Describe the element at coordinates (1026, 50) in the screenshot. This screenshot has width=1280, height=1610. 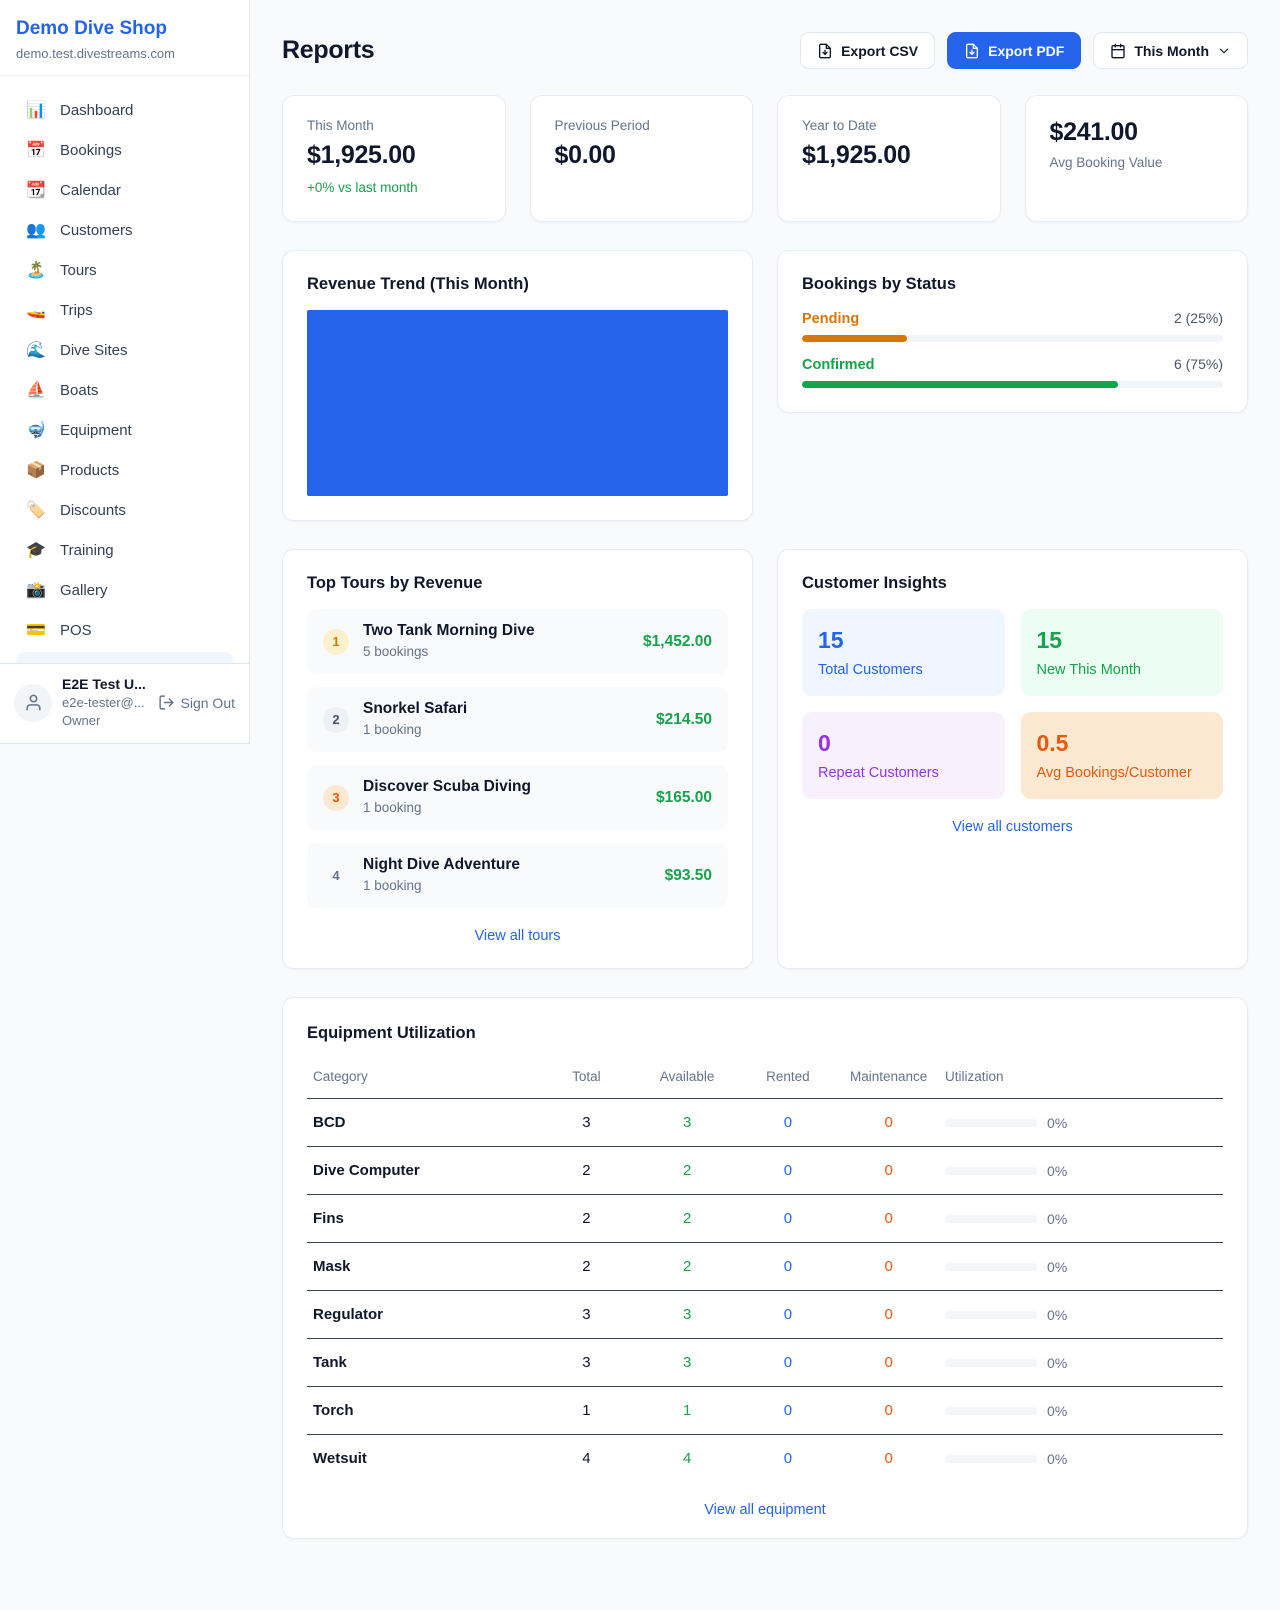
I see `export-pdf-label: Export PDF` at that location.